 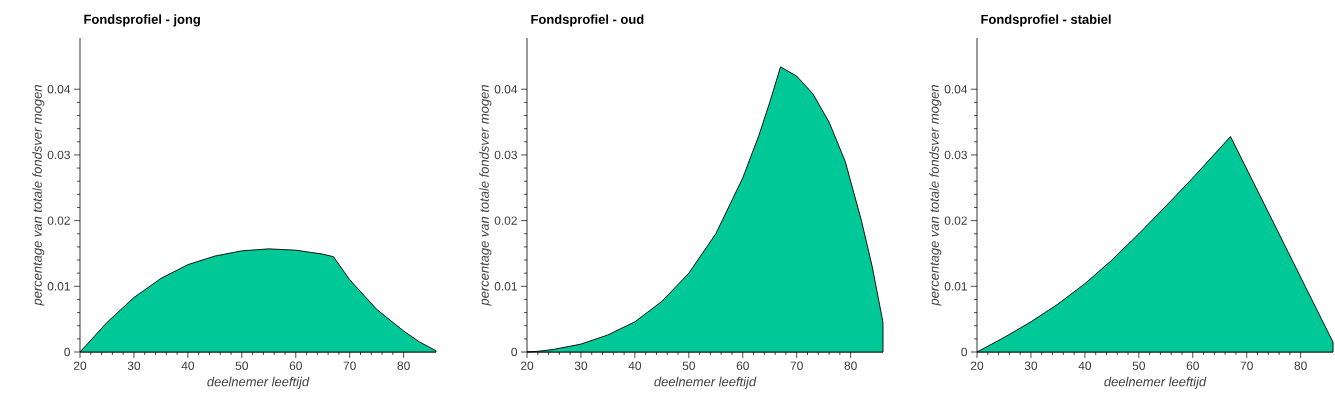 What do you see at coordinates (1046, 20) in the screenshot?
I see `chart-title: Fondsprofiel - stabiel` at bounding box center [1046, 20].